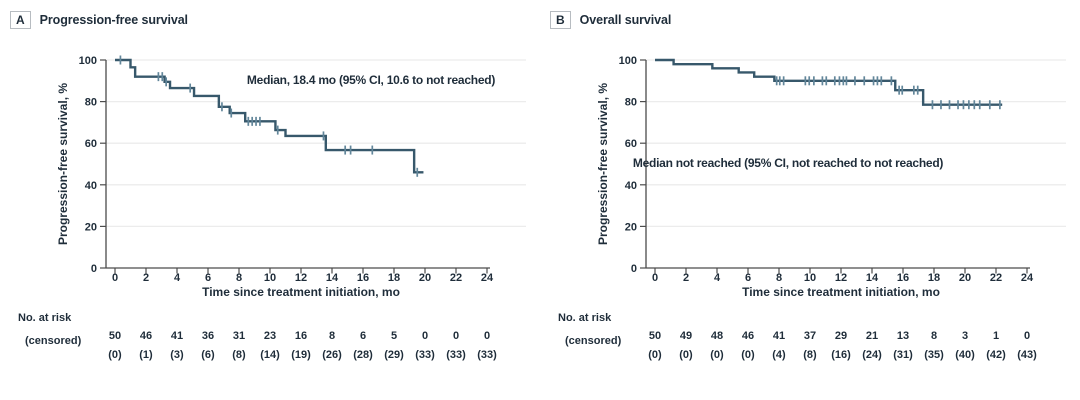  What do you see at coordinates (872, 336) in the screenshot?
I see `risk-count: 21` at bounding box center [872, 336].